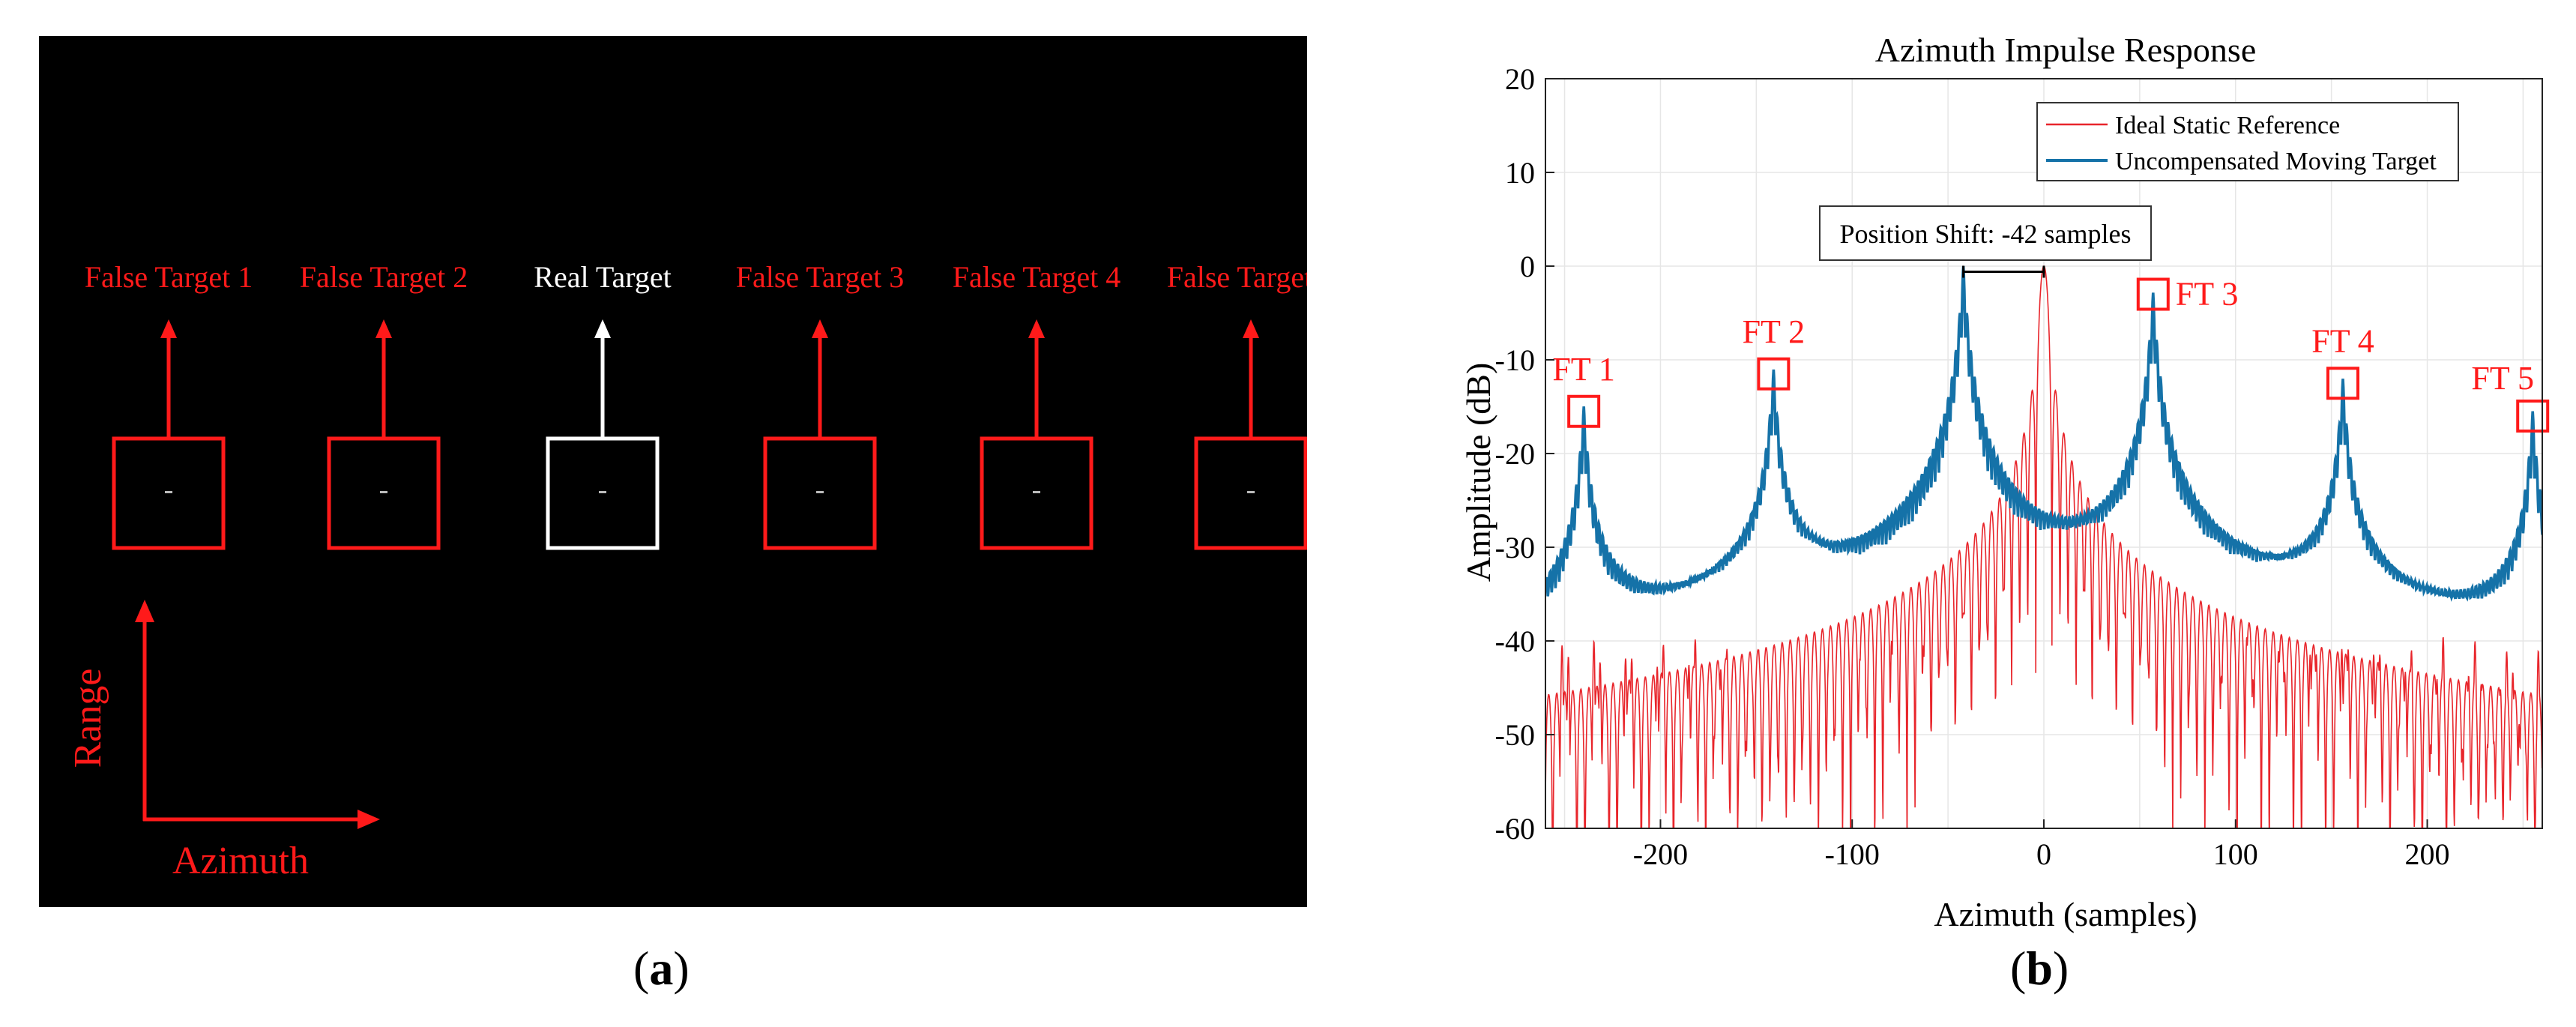  I want to click on y-tick-label: 20, so click(1520, 79).